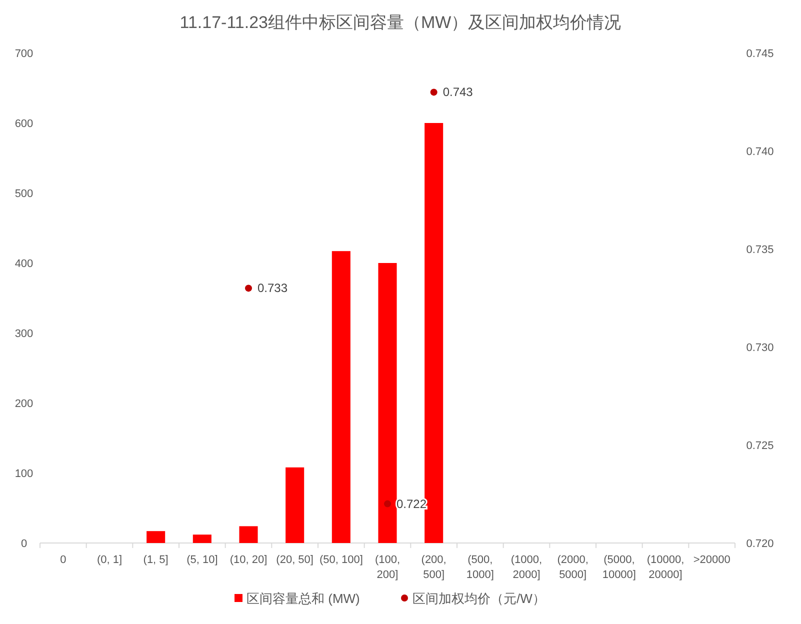 Image resolution: width=801 pixels, height=624 pixels. What do you see at coordinates (24, 124) in the screenshot?
I see `y-tick-label: 600` at bounding box center [24, 124].